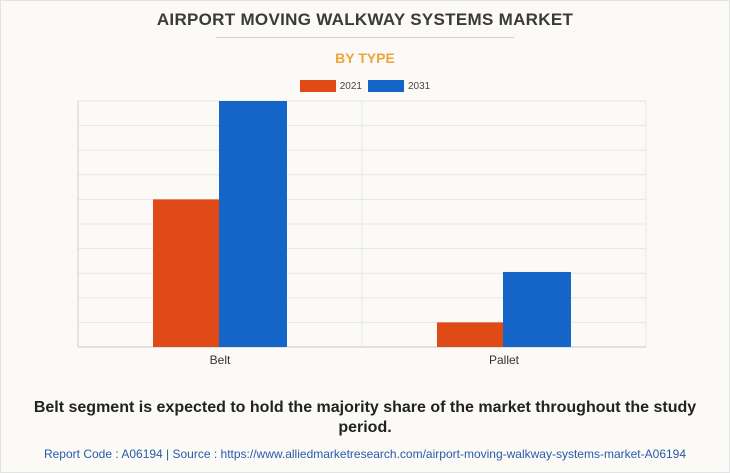  I want to click on bar-belt-2021, so click(187, 273).